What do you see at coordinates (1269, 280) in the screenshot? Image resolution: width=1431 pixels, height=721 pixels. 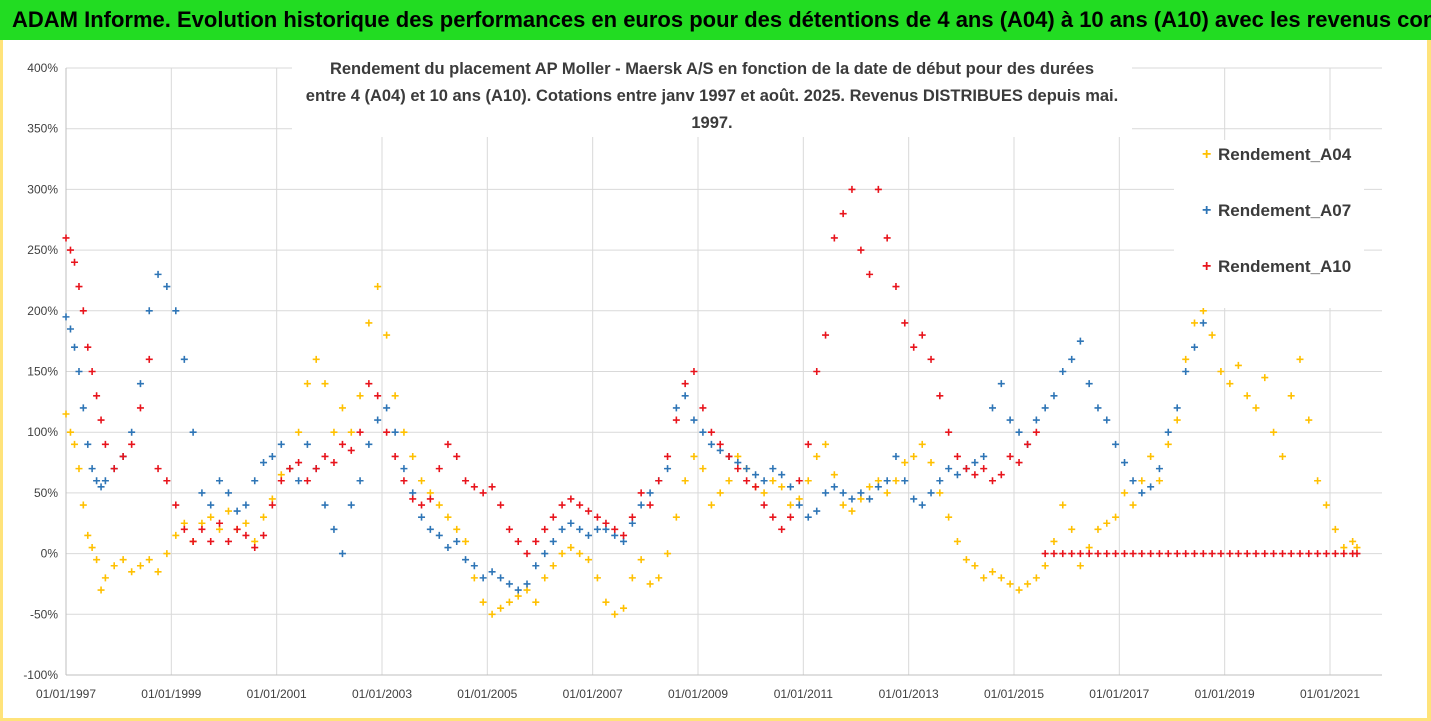 I see `legend-item-a10: + Rendement_A10` at bounding box center [1269, 280].